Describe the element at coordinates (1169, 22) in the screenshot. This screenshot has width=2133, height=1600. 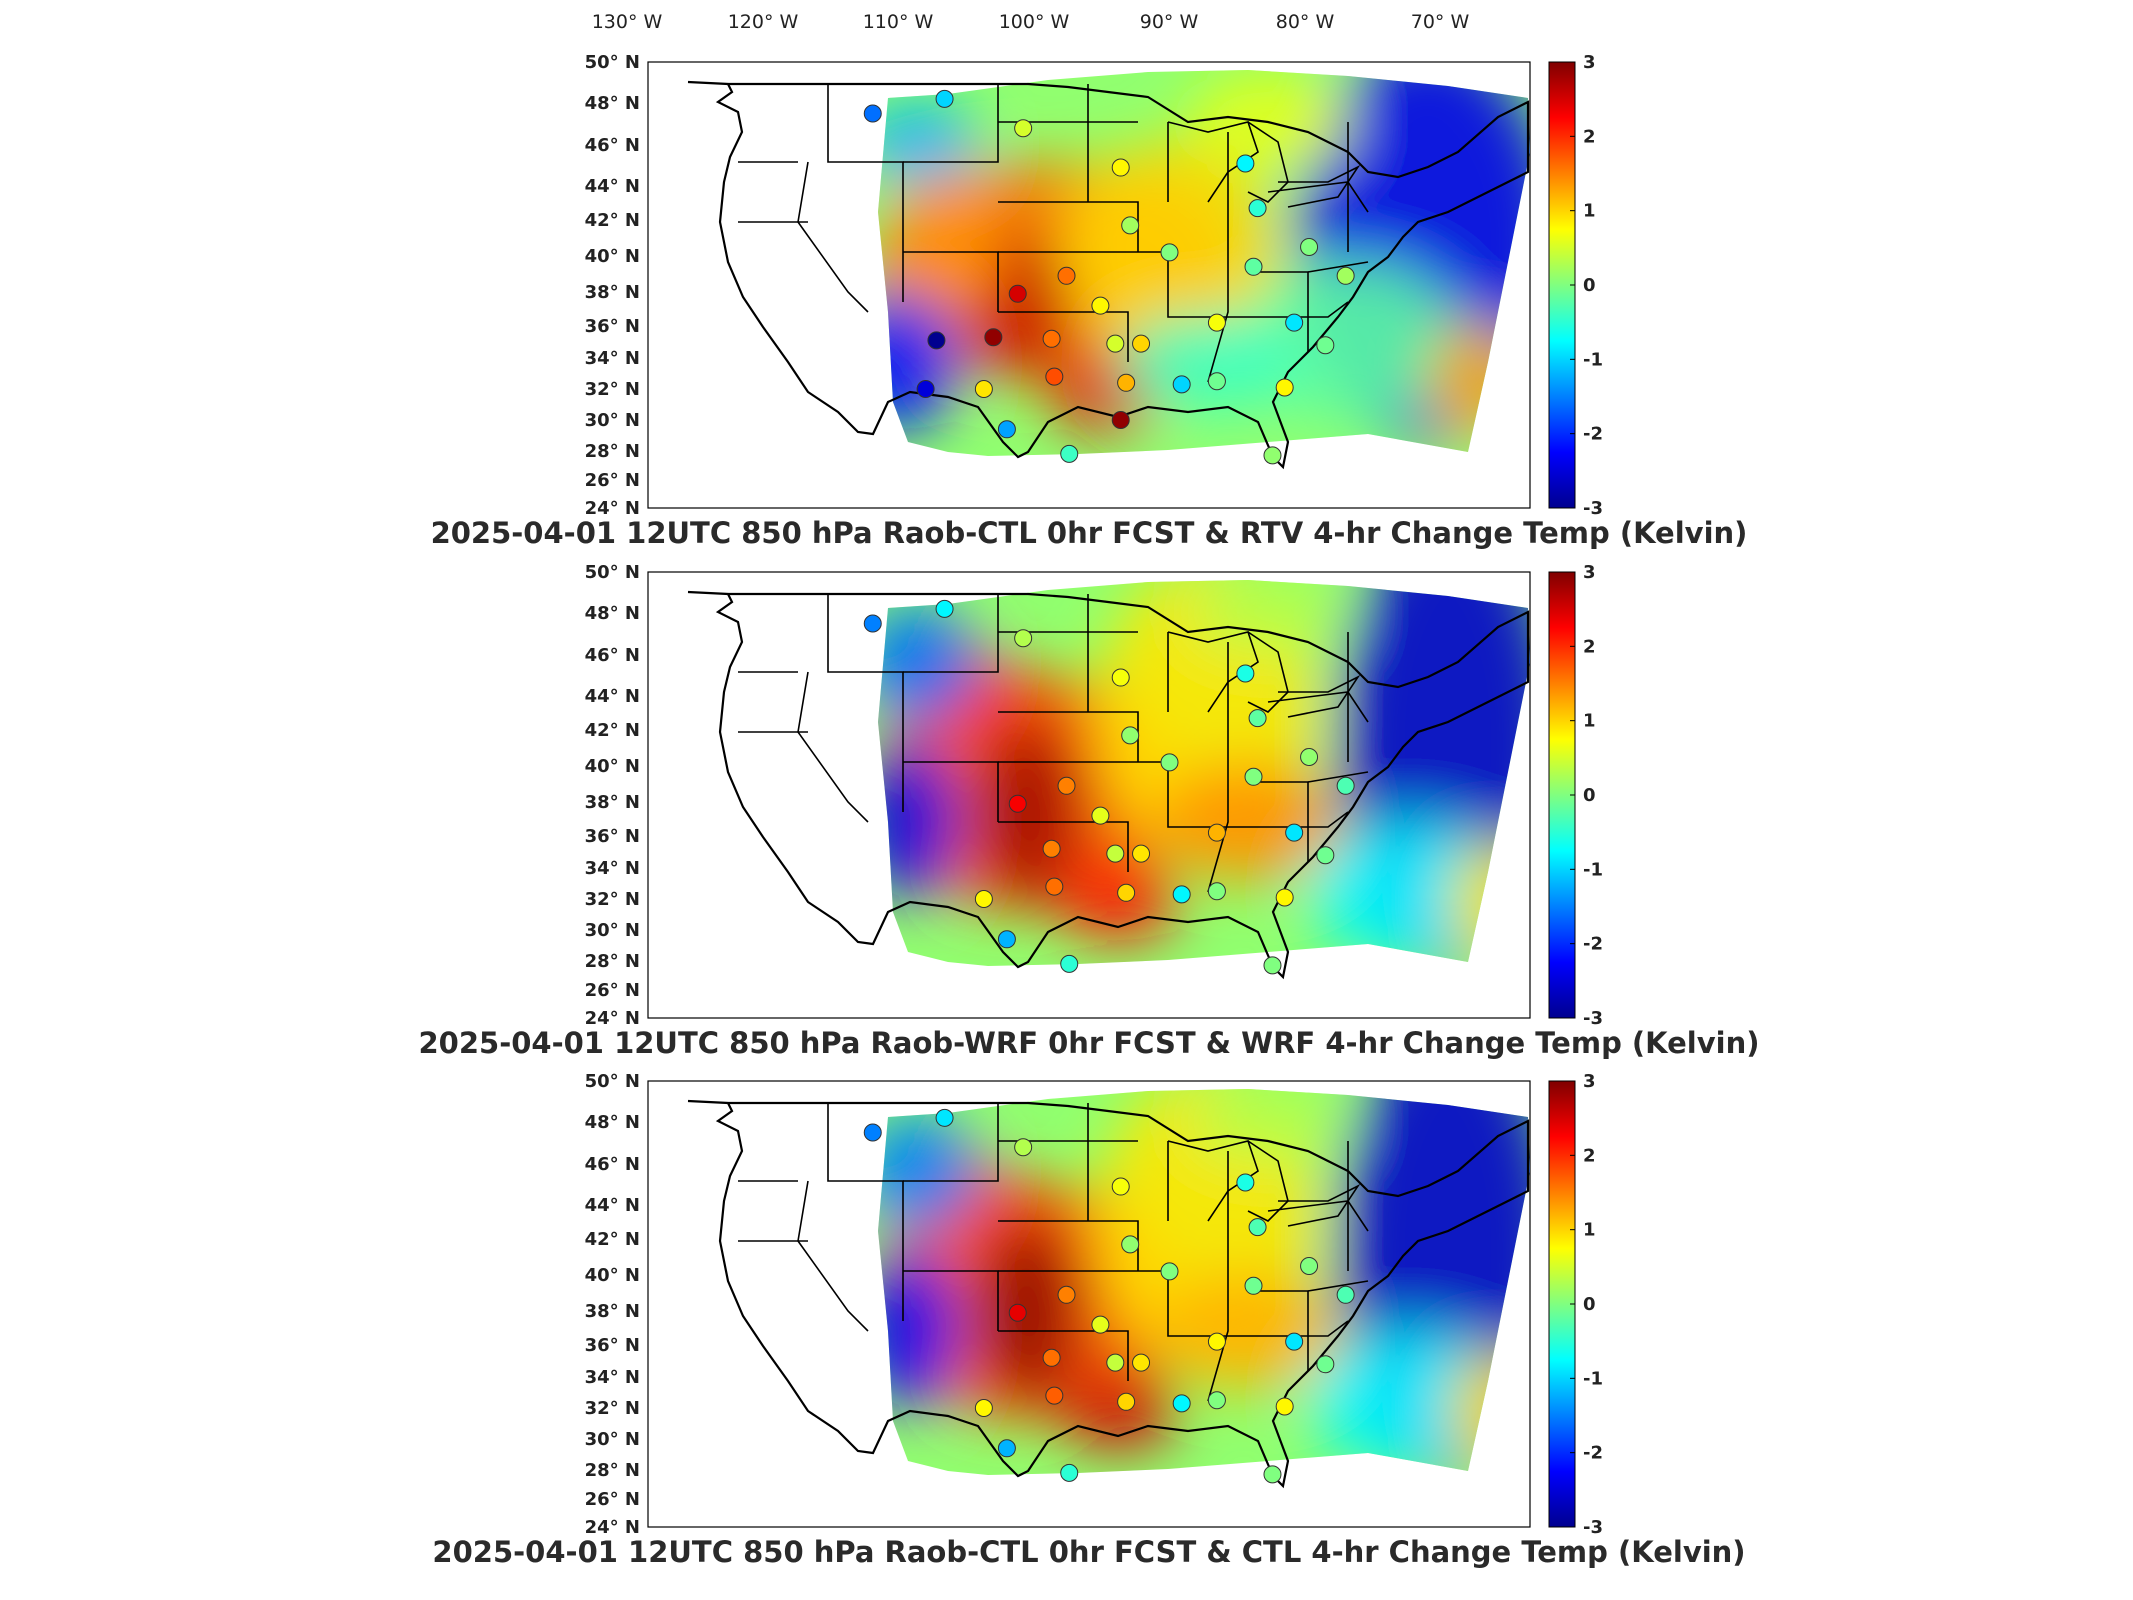
I see `longitude-label: 90° W` at that location.